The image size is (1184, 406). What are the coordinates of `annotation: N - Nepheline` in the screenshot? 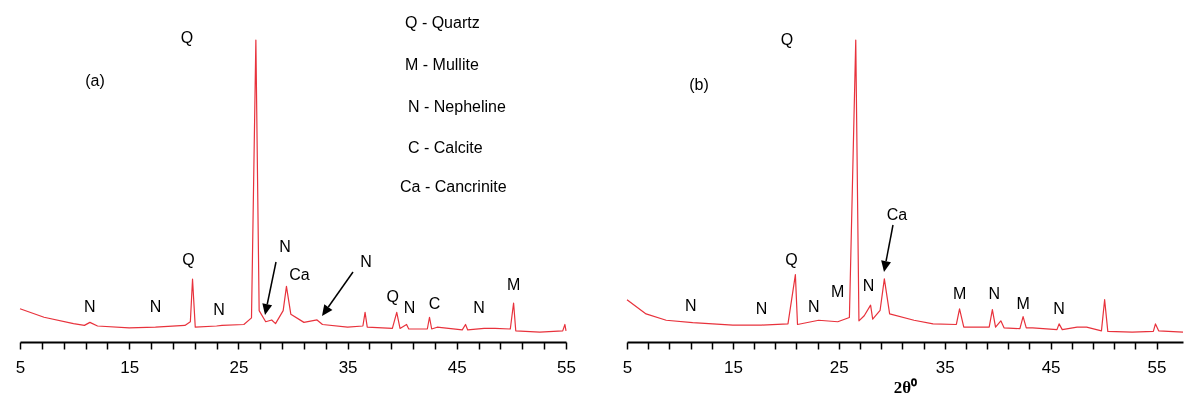 It's located at (457, 106).